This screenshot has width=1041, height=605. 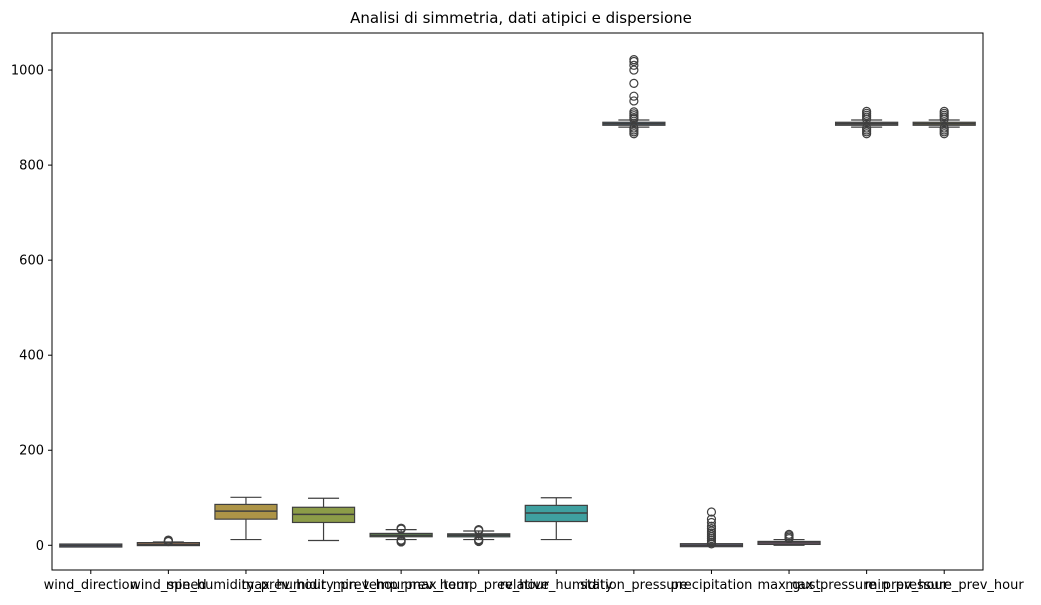 What do you see at coordinates (633, 585) in the screenshot?
I see `x-tick-label: station_pressure` at bounding box center [633, 585].